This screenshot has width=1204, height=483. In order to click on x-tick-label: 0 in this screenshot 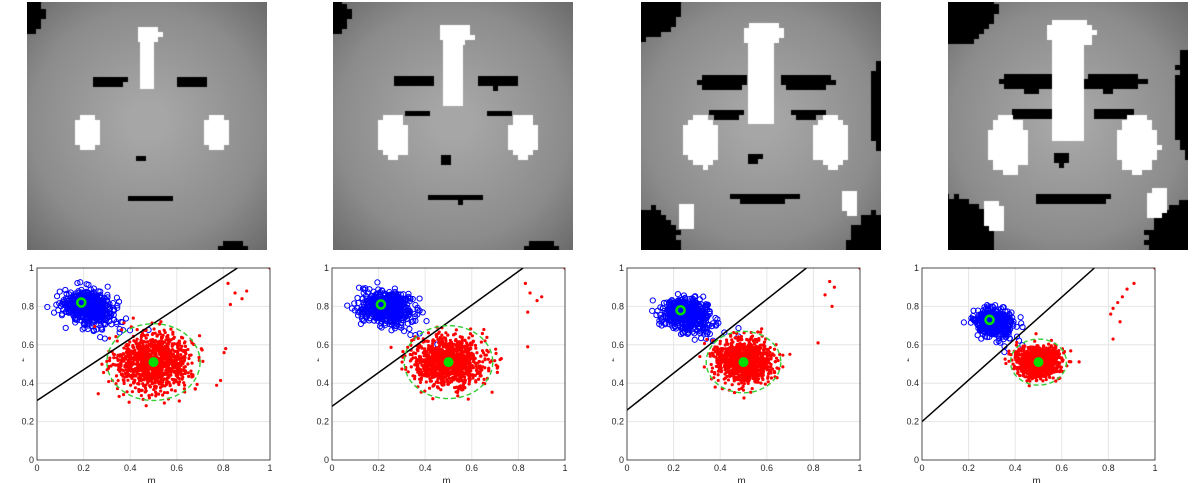, I will do `click(36, 468)`.